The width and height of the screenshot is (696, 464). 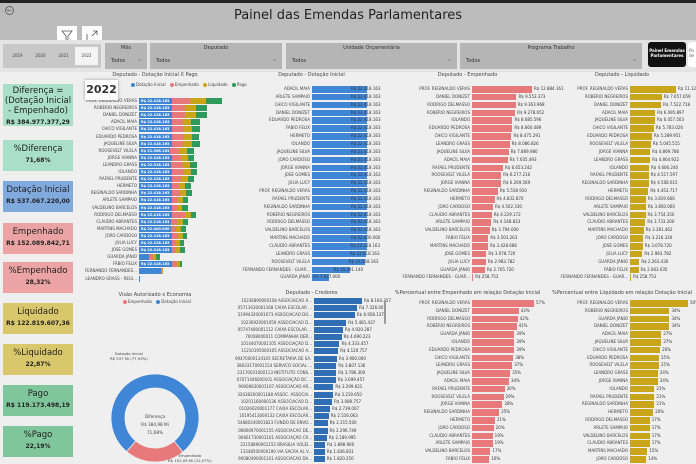 What do you see at coordinates (467, 443) in the screenshot?
I see `bar-row: ARLETE SAMPAIO 19%` at bounding box center [467, 443].